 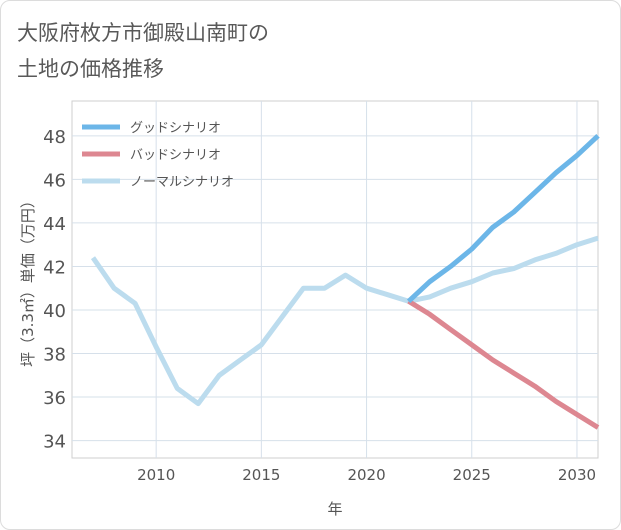 What do you see at coordinates (54, 267) in the screenshot?
I see `y-tick-label: 42` at bounding box center [54, 267].